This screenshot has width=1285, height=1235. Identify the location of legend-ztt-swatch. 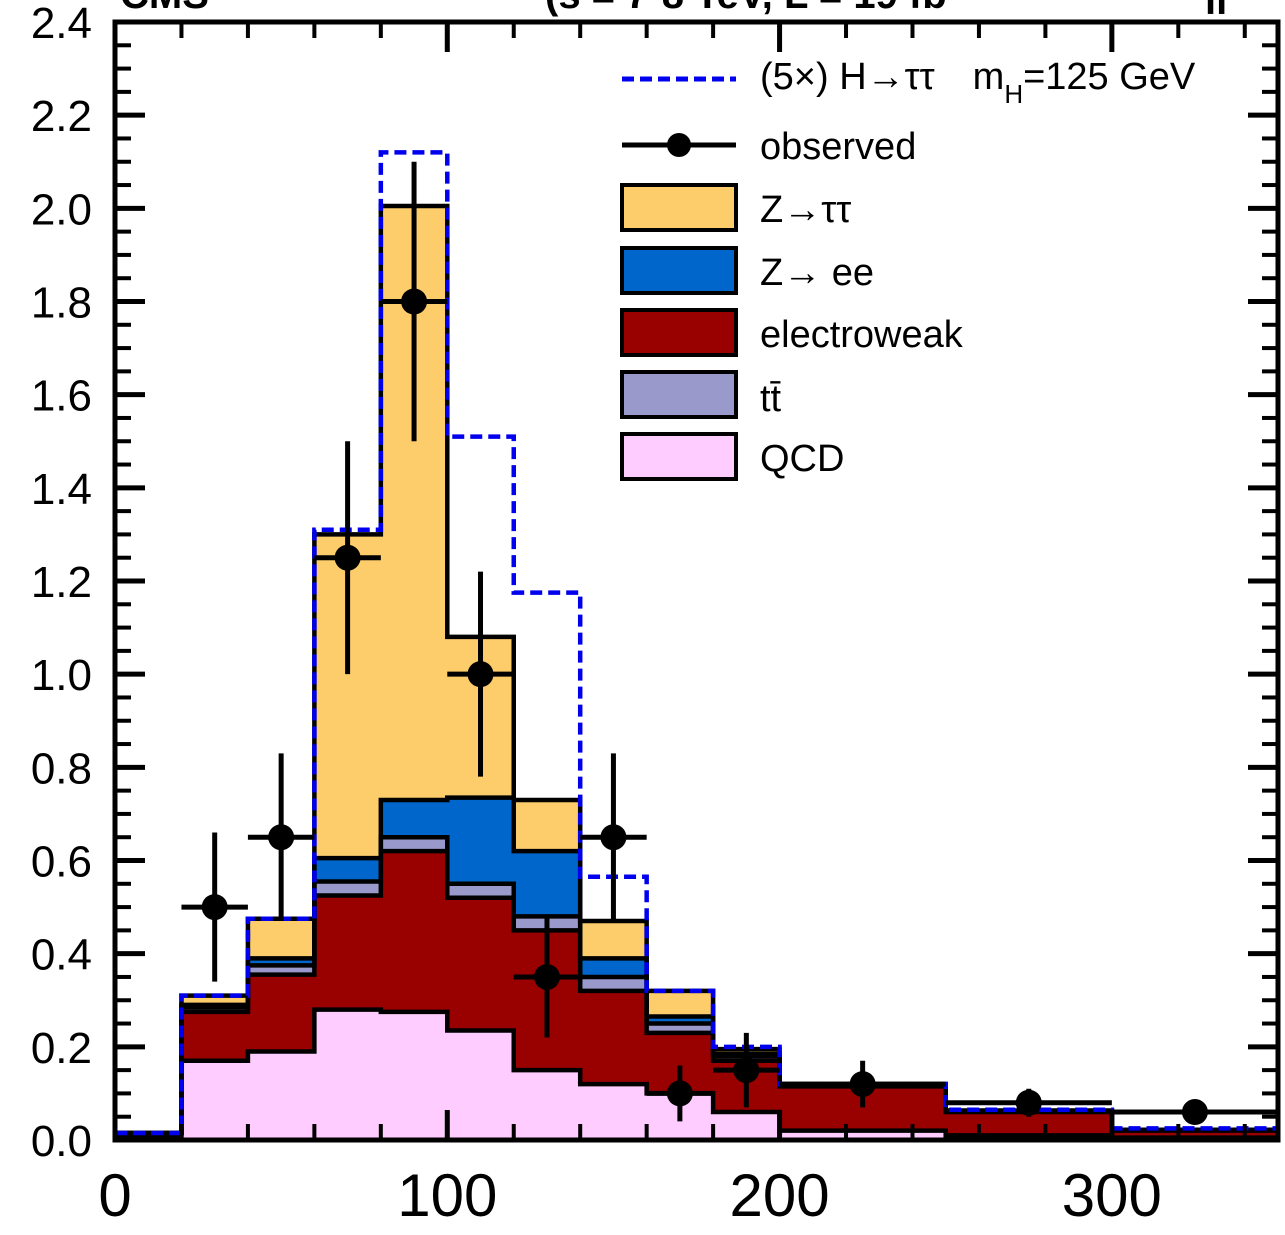
(679, 207).